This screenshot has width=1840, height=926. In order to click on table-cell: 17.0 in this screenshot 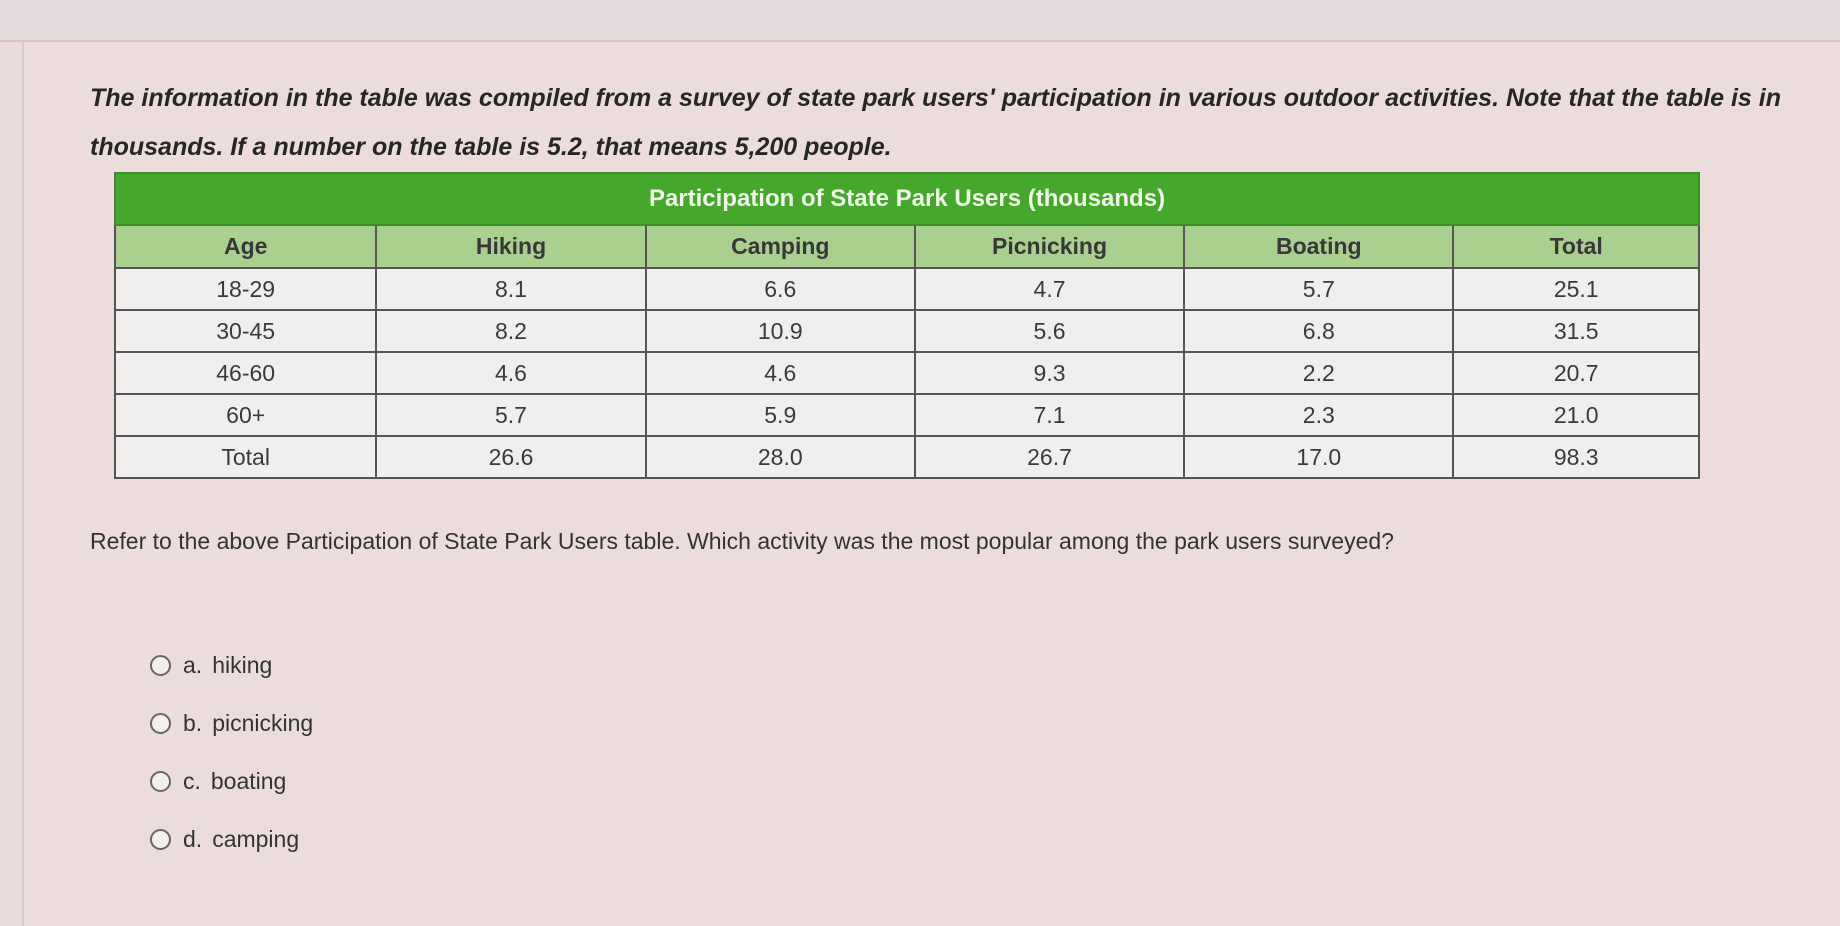, I will do `click(1319, 457)`.